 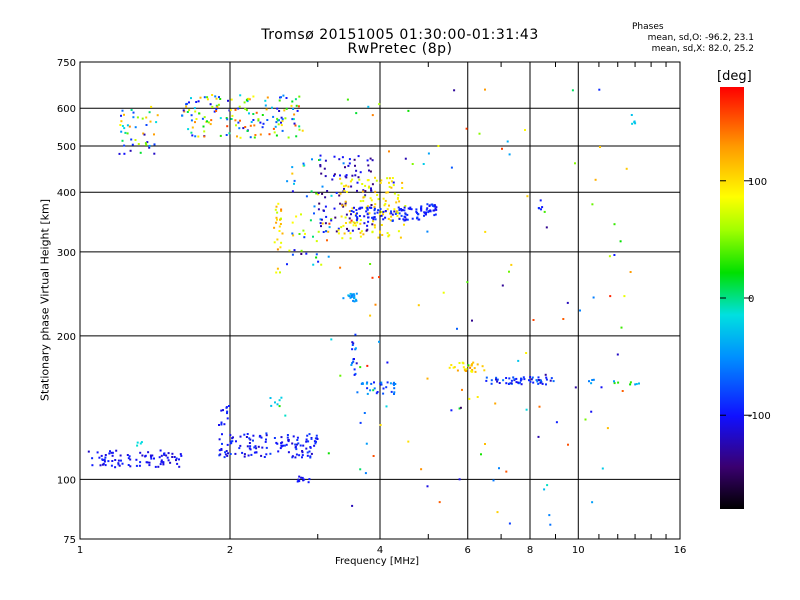 What do you see at coordinates (757, 182) in the screenshot?
I see `colorbar-tick-label: 100` at bounding box center [757, 182].